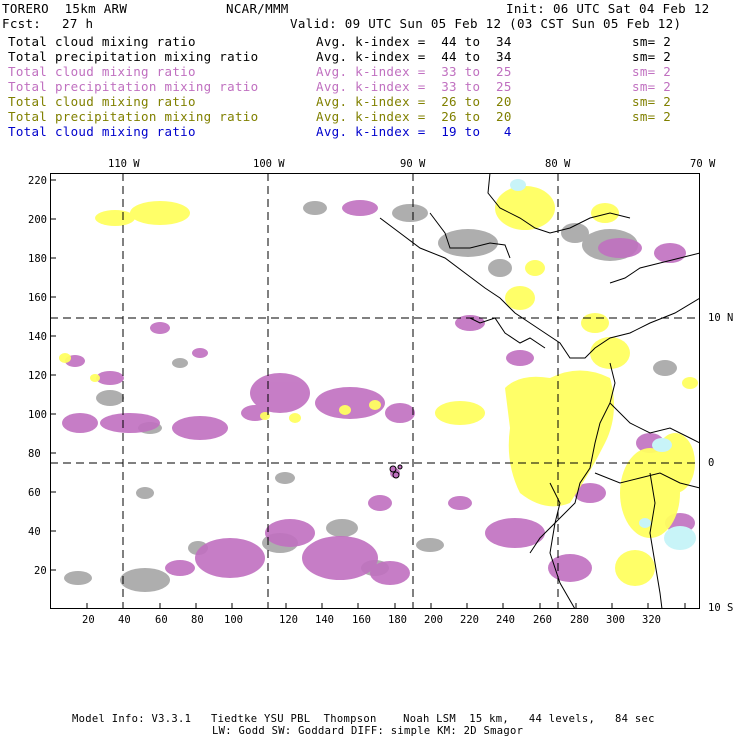 This screenshot has width=740, height=740. I want to click on x-tick: 140, so click(324, 620).